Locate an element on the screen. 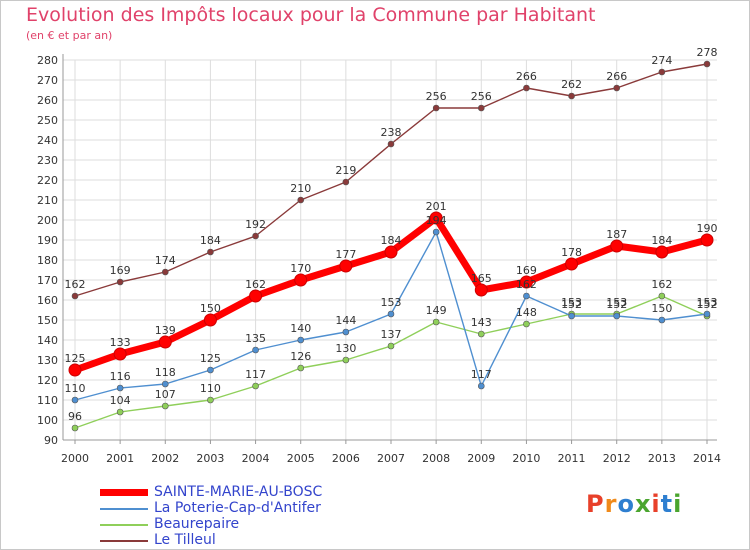 This screenshot has width=750, height=550. data-label: 177 is located at coordinates (345, 254).